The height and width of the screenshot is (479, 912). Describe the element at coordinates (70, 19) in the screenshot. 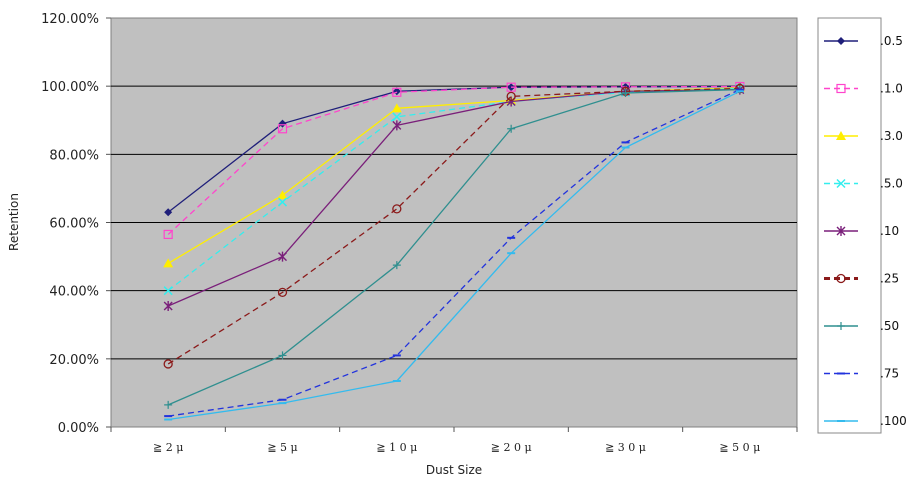

I see `y-tick-label: 120.00%` at that location.